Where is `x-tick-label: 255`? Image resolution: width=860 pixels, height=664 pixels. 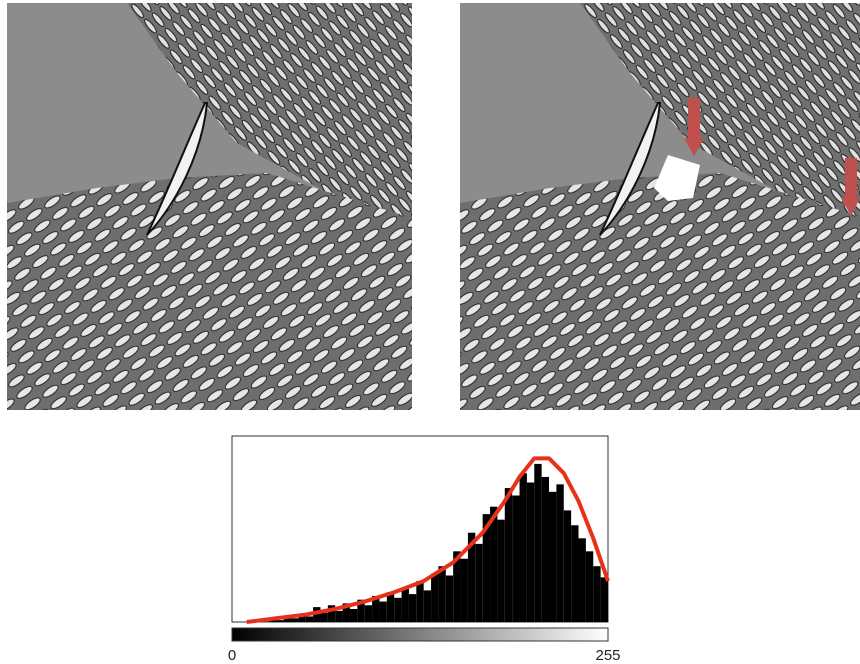 x-tick-label: 255 is located at coordinates (607, 655).